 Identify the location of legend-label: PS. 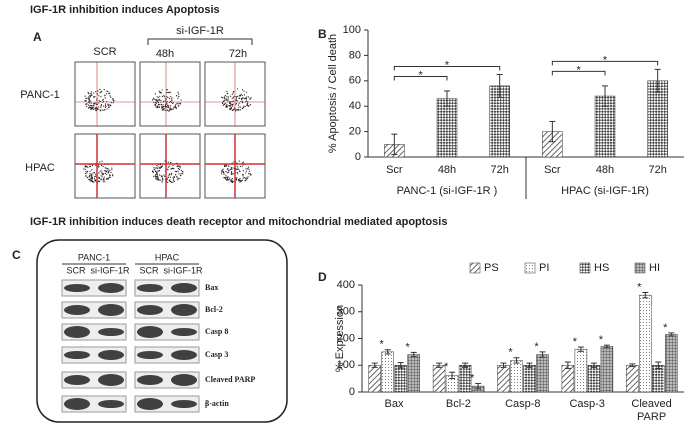
(491, 268).